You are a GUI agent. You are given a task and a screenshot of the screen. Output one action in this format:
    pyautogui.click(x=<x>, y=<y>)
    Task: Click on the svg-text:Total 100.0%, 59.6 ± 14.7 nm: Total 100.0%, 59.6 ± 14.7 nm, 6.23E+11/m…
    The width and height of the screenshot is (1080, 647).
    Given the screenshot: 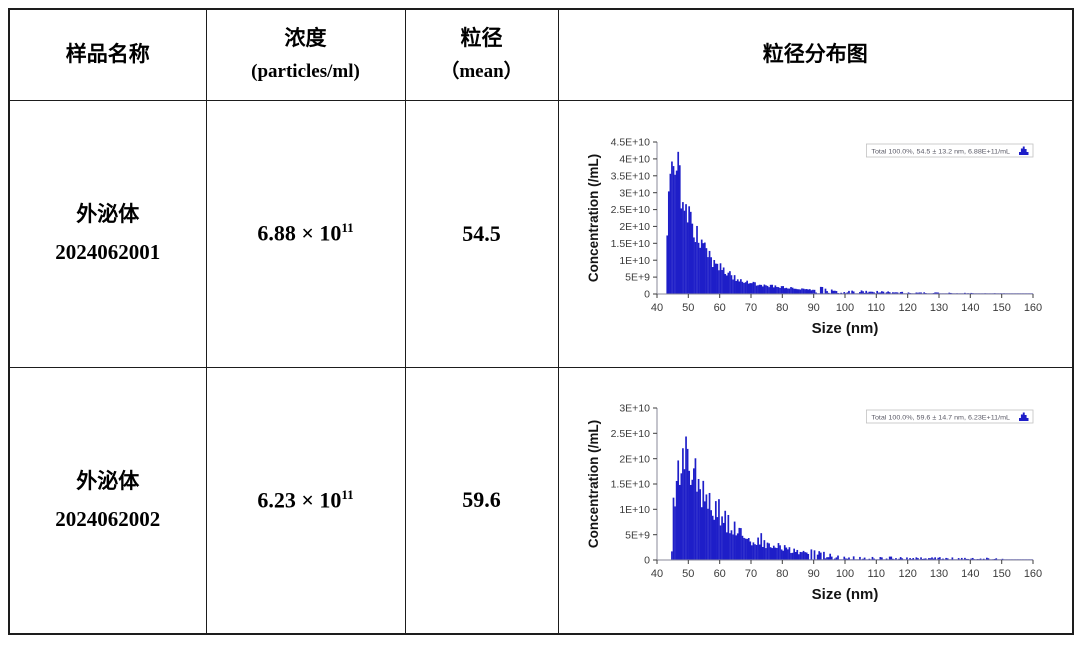 What is the action you would take?
    pyautogui.click(x=941, y=418)
    